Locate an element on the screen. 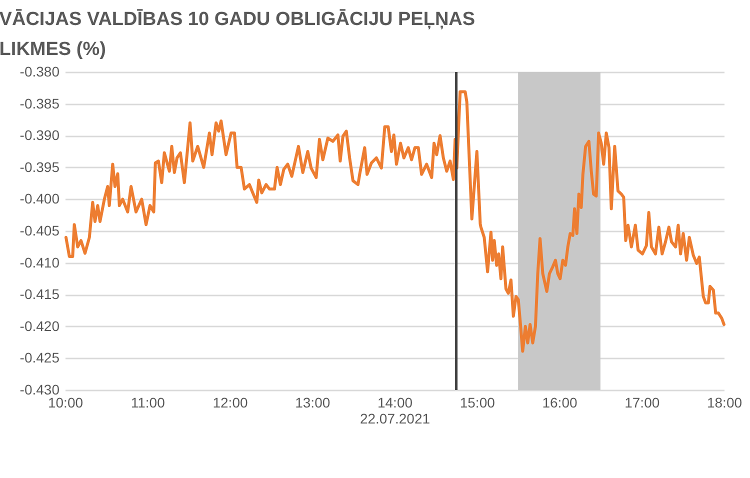 The width and height of the screenshot is (750, 478). x-axis-title: 22.07.2021 is located at coordinates (395, 418).